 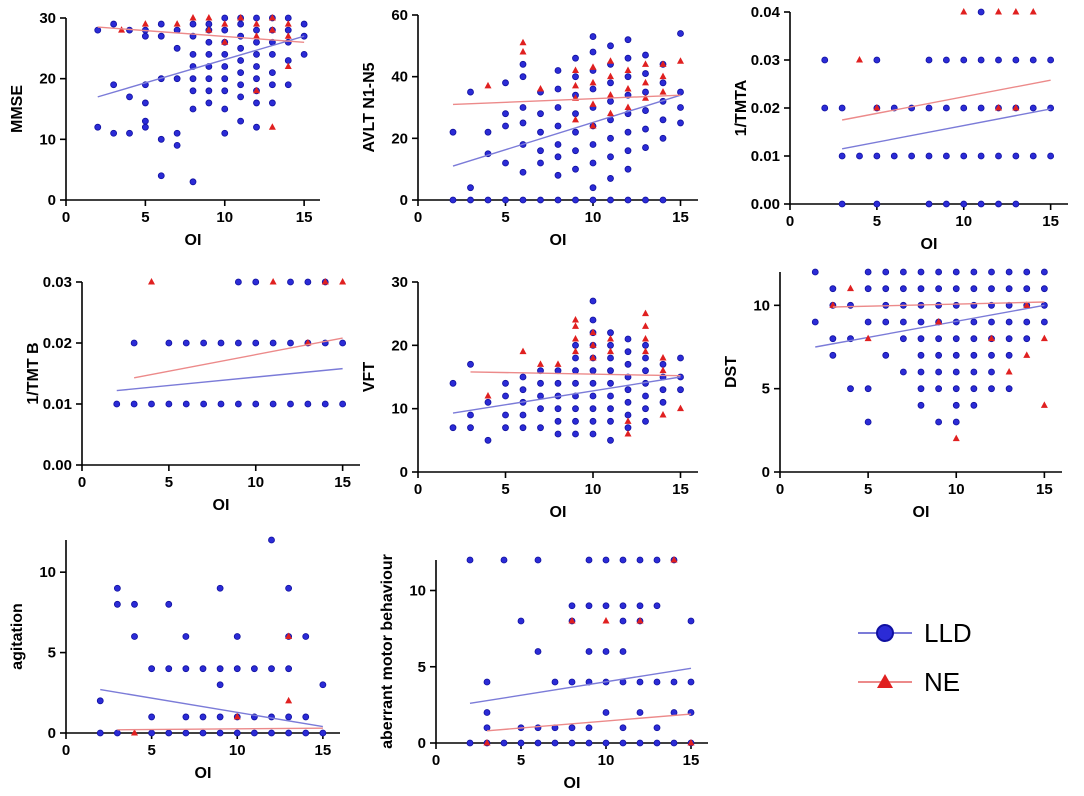 I want to click on y-tick-label: 10, so click(x=761, y=305).